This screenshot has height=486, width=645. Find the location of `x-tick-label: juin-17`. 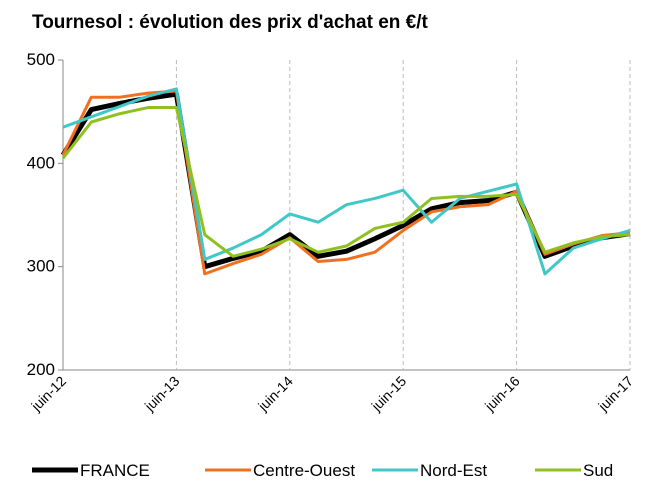

x-tick-label: juin-17 is located at coordinates (615, 394).